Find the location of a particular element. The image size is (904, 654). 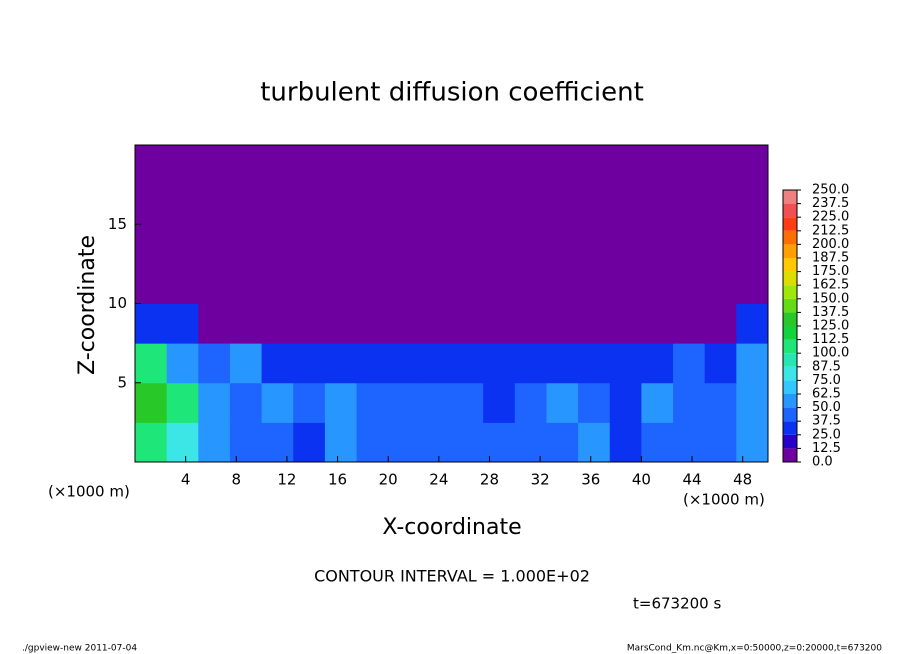

colorbar-label: 87.5 is located at coordinates (826, 366).